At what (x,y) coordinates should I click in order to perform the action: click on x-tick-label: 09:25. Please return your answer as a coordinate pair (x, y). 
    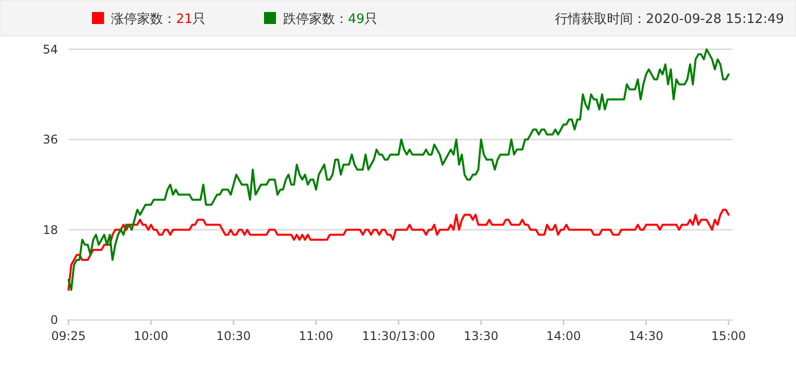
    Looking at the image, I should click on (68, 336).